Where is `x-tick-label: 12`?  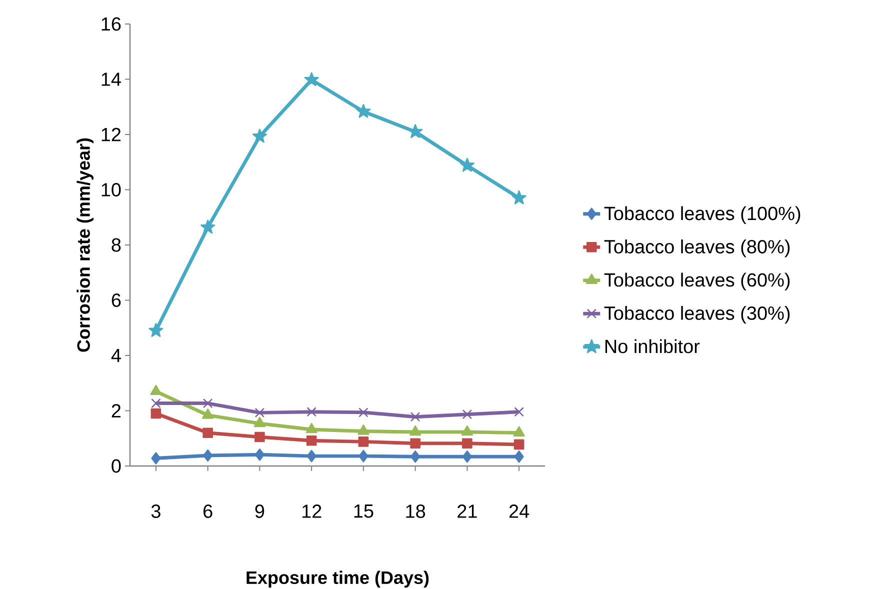 x-tick-label: 12 is located at coordinates (312, 511).